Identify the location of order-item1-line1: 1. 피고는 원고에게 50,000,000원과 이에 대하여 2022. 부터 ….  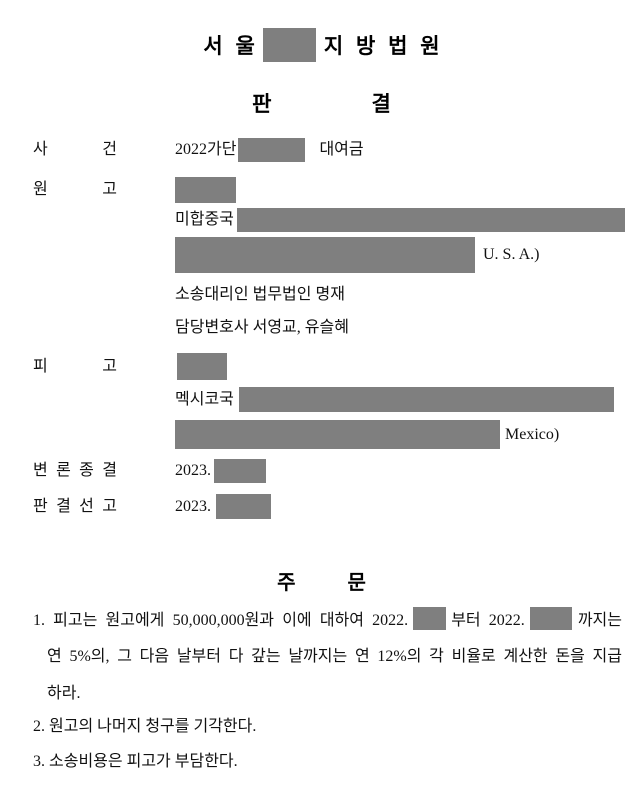
(327, 619).